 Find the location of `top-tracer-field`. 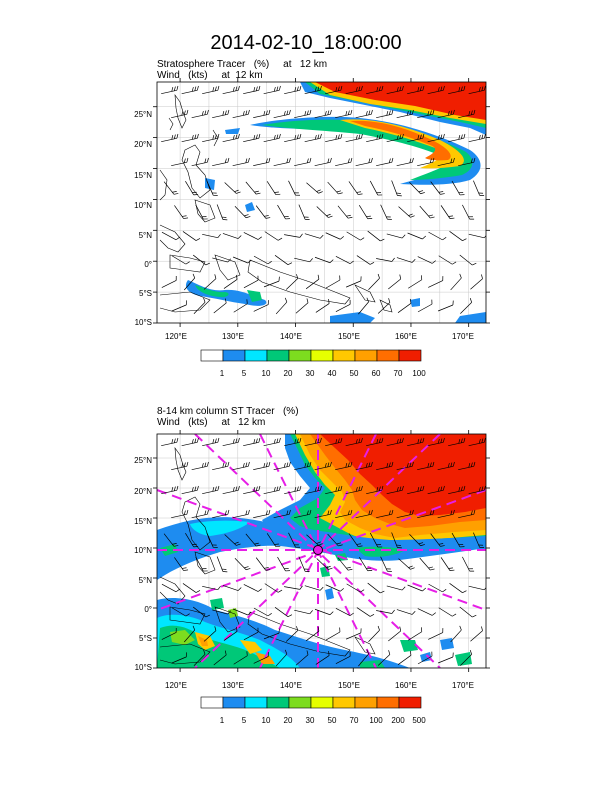

top-tracer-field is located at coordinates (335, 202).